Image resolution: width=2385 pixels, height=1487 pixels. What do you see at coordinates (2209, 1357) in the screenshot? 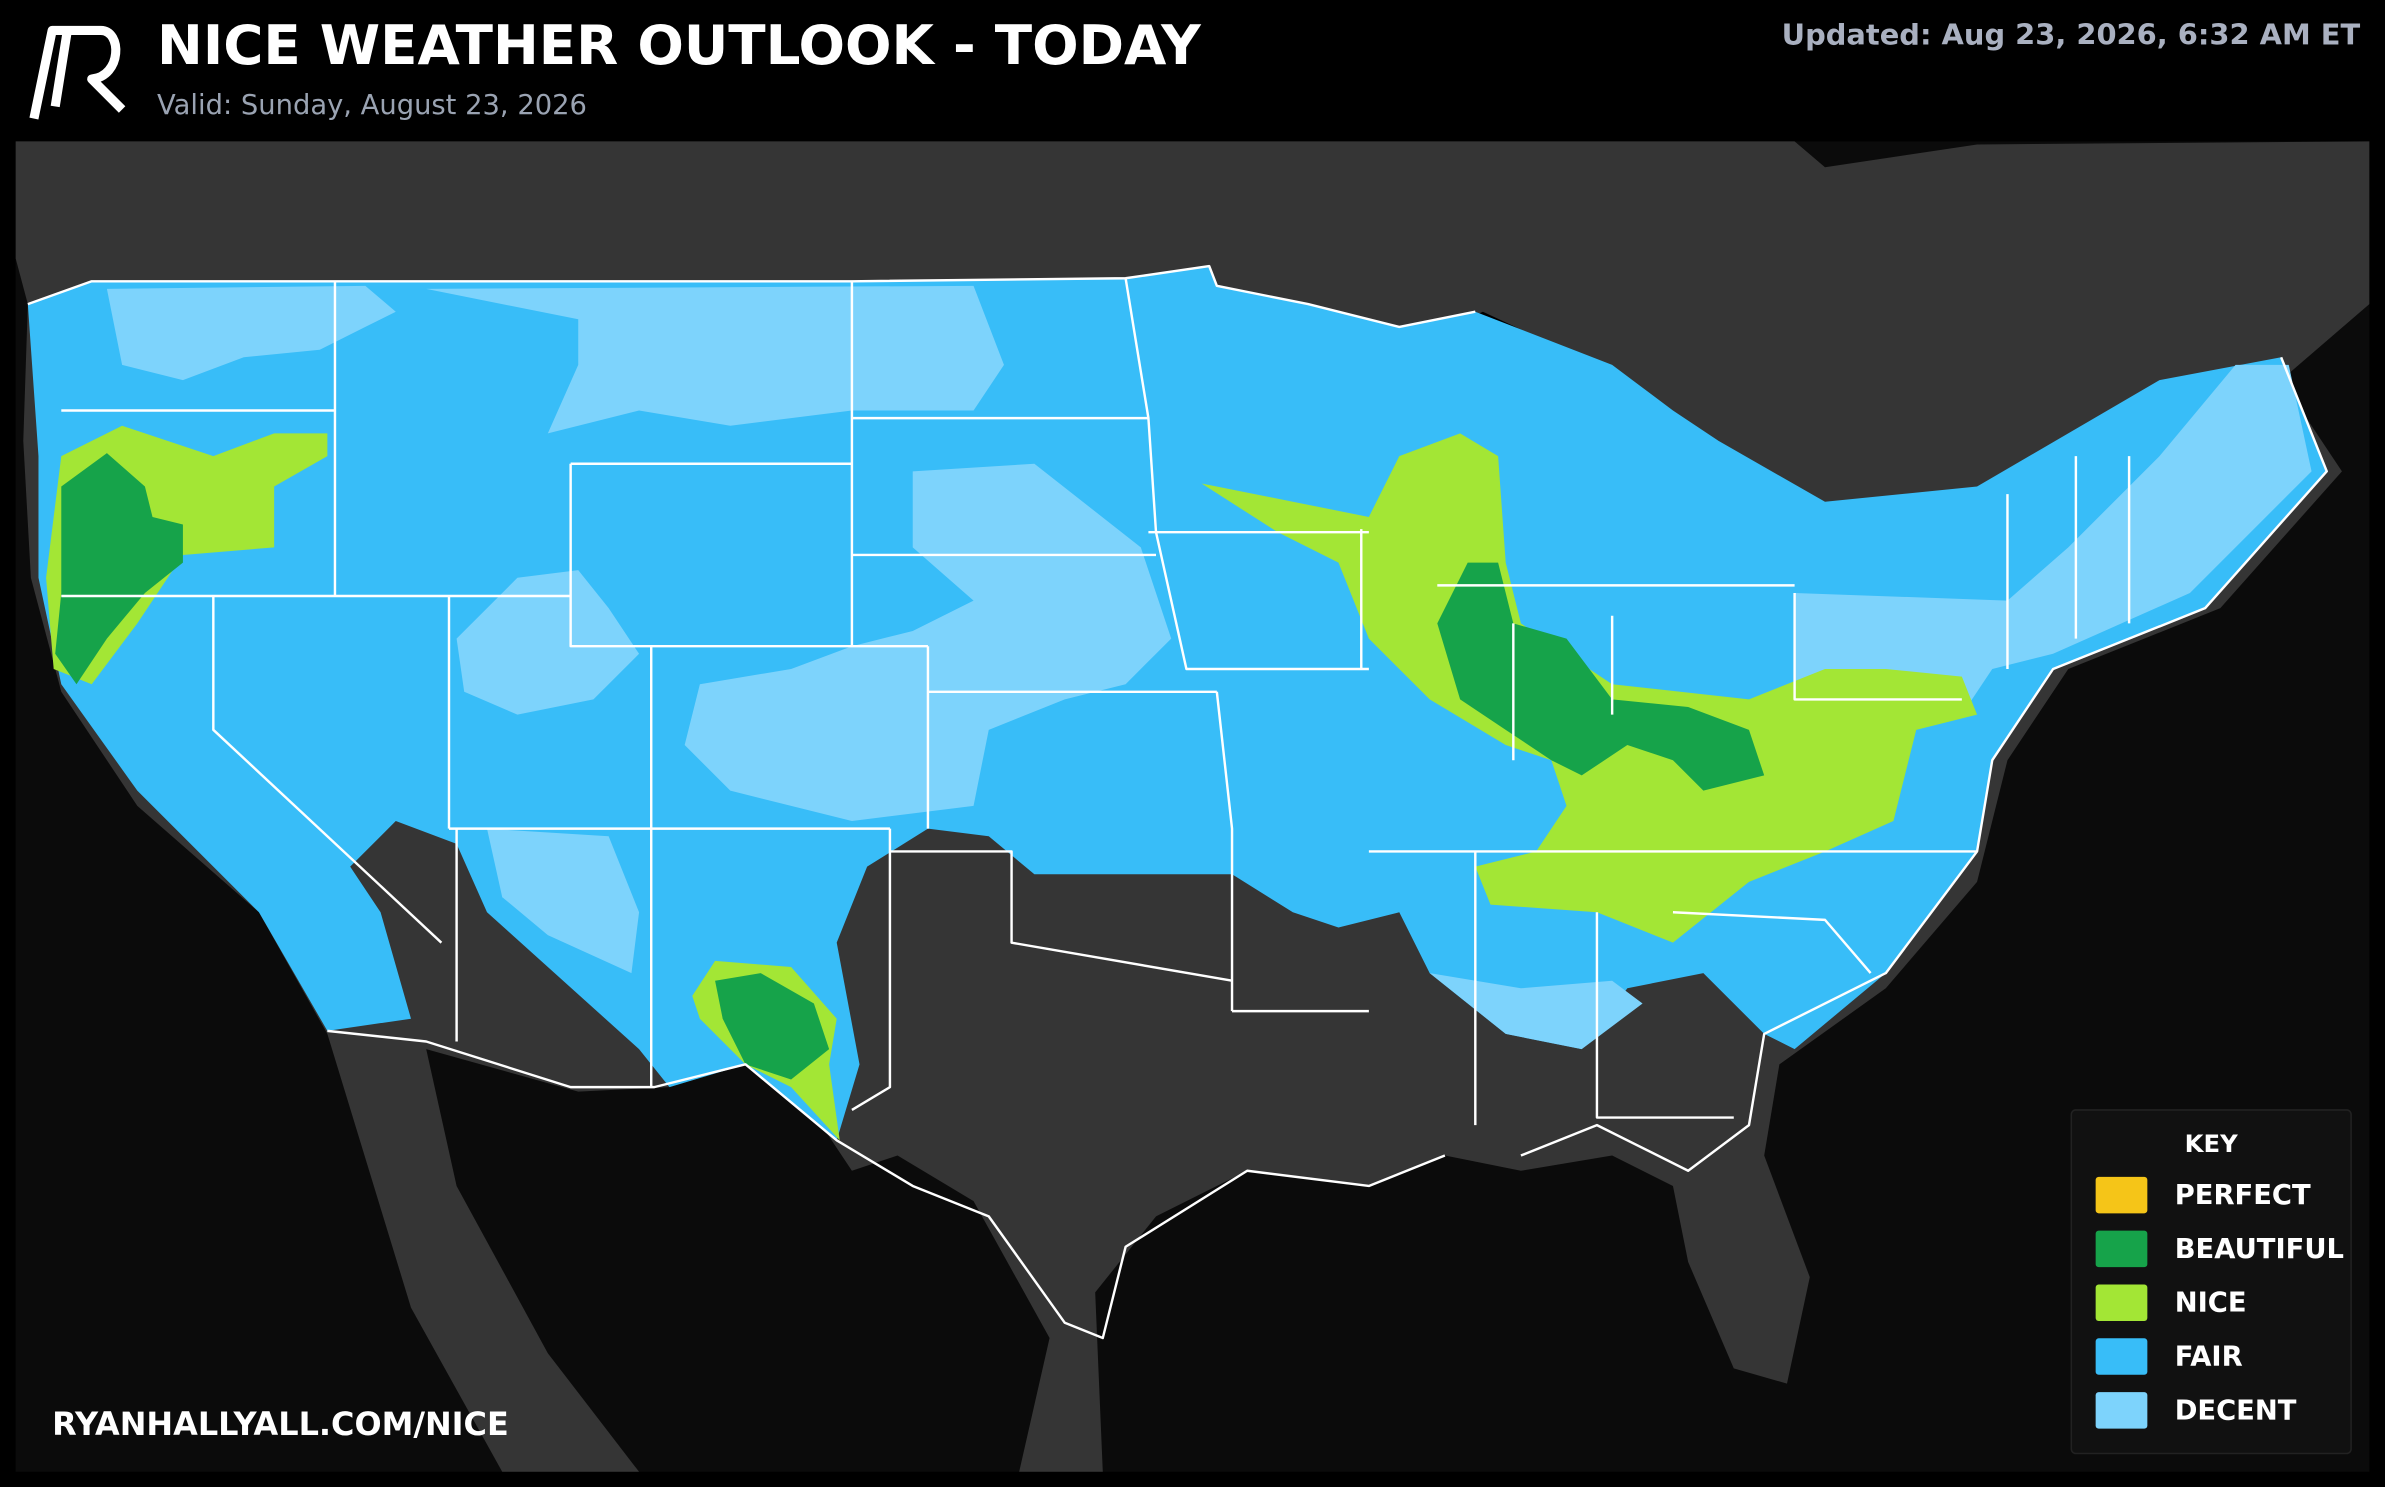
I see `legend-label: FAIR` at bounding box center [2209, 1357].